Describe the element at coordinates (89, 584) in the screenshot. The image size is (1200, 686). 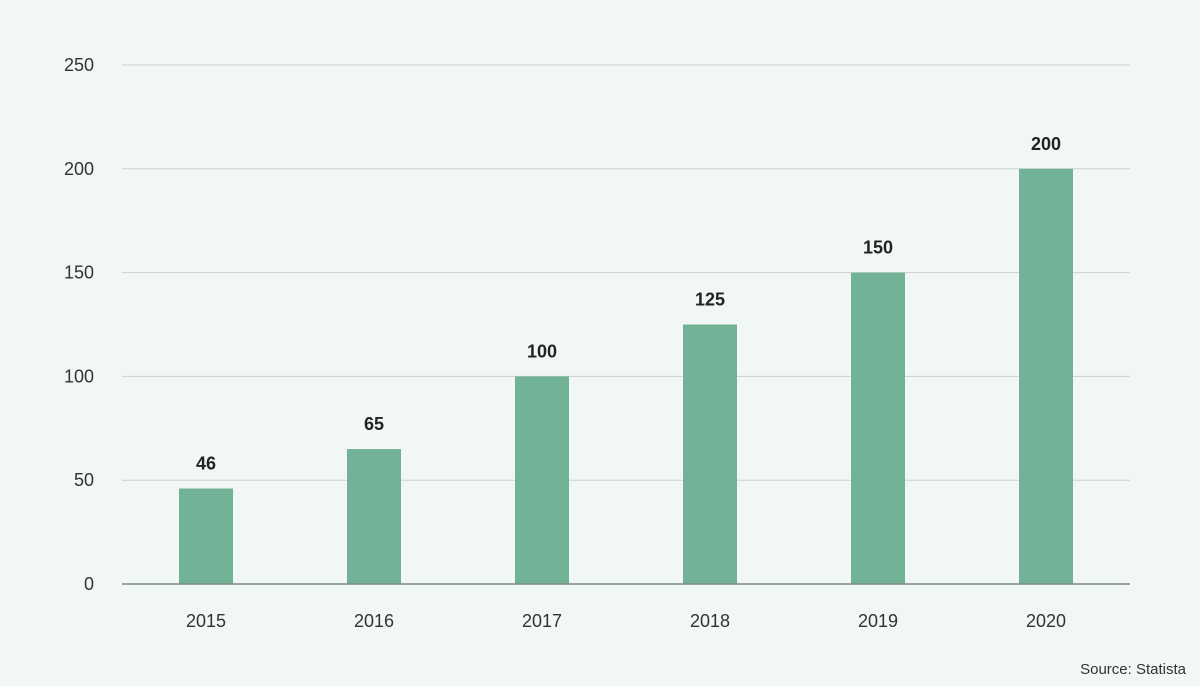
I see `y-tick-label-0: 0` at that location.